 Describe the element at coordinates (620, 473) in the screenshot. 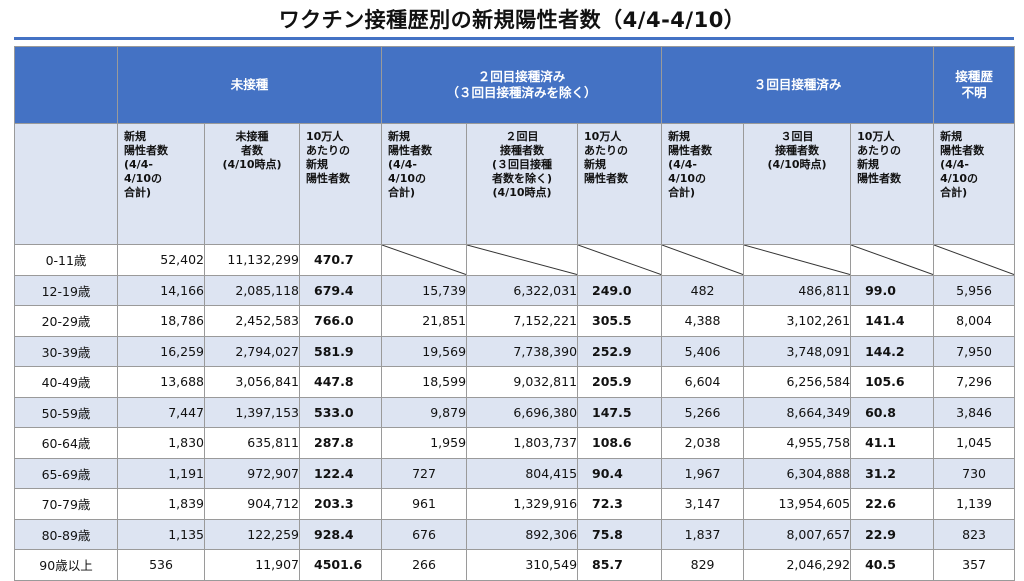

I see `t-rate-cell: 90.4` at that location.